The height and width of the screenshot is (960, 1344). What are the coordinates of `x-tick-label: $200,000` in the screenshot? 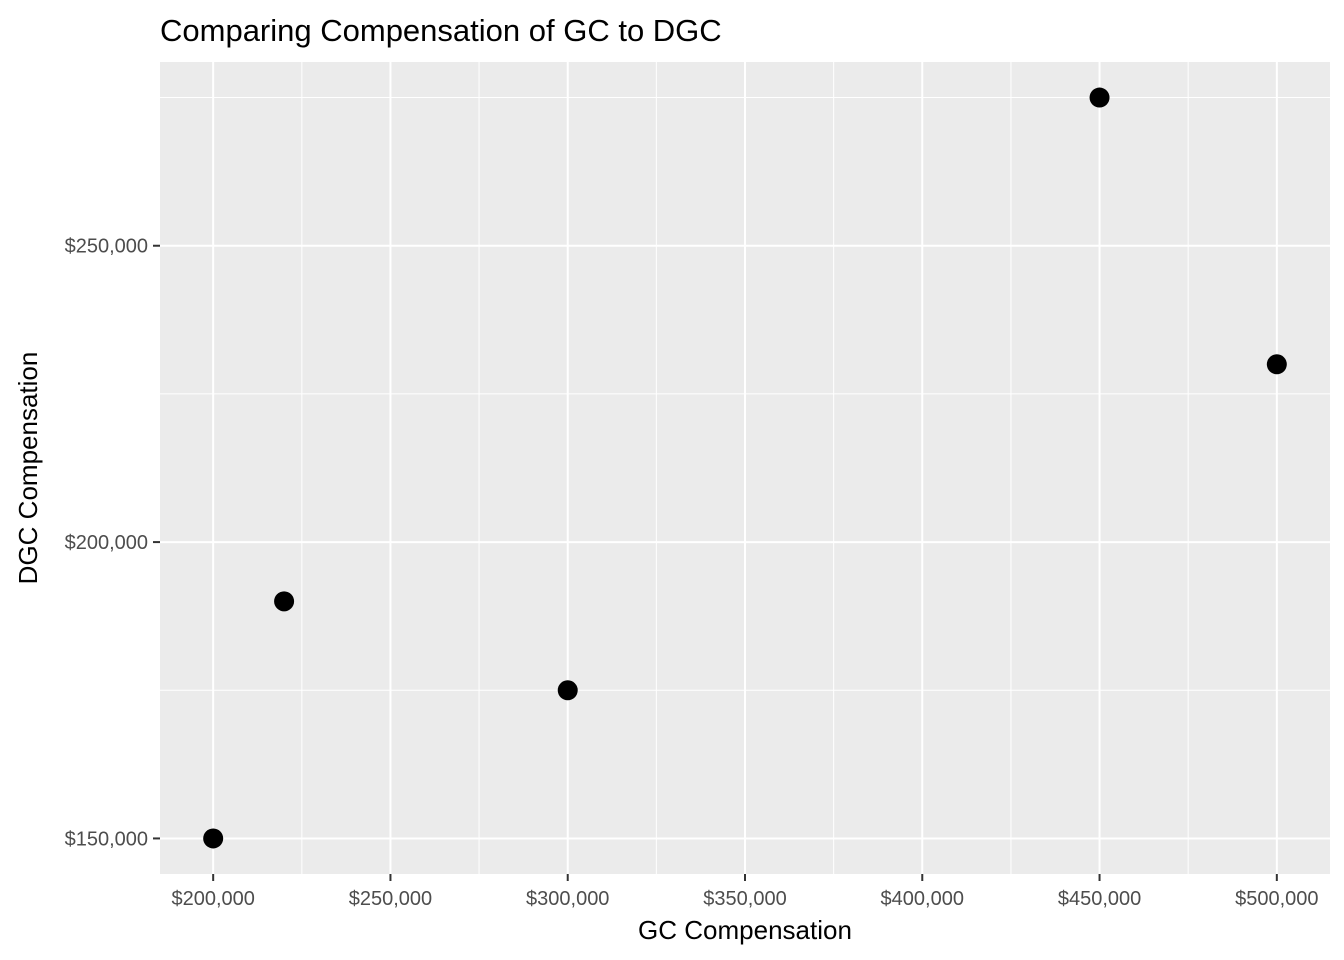 It's located at (212, 899).